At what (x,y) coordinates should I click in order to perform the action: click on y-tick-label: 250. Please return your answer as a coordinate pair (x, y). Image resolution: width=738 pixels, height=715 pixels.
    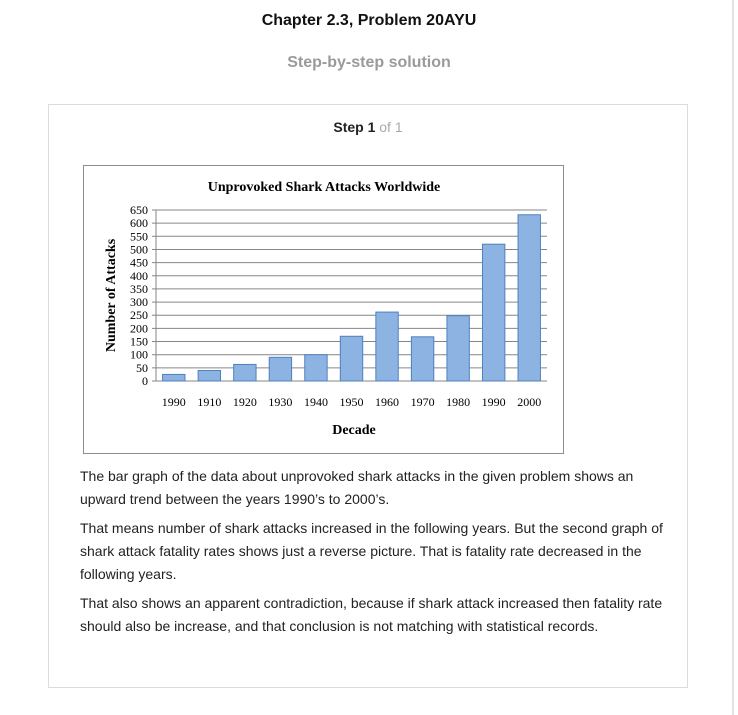
    Looking at the image, I should click on (139, 315).